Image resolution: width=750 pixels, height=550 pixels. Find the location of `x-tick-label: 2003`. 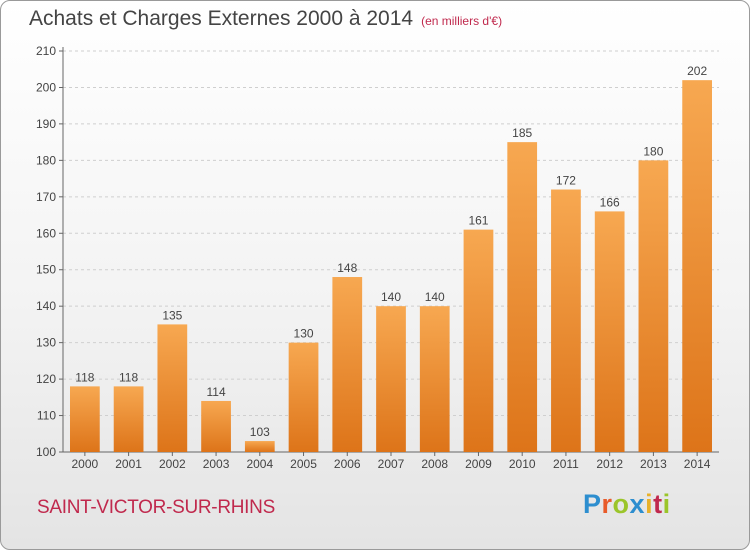

x-tick-label: 2003 is located at coordinates (216, 464).